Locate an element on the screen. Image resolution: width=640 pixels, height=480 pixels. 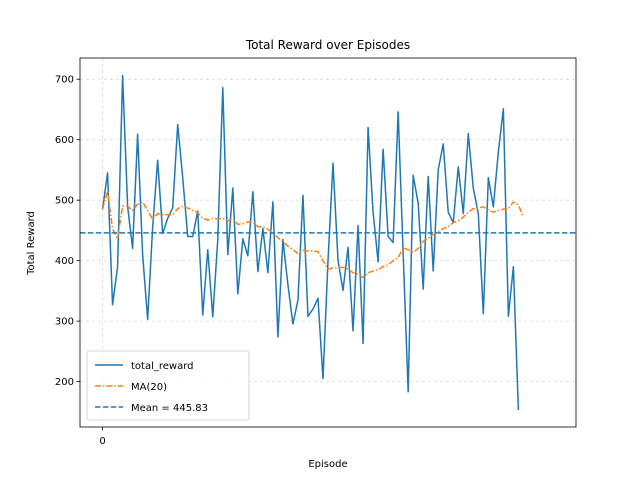
y-tick-label: 400 is located at coordinates (64, 261).